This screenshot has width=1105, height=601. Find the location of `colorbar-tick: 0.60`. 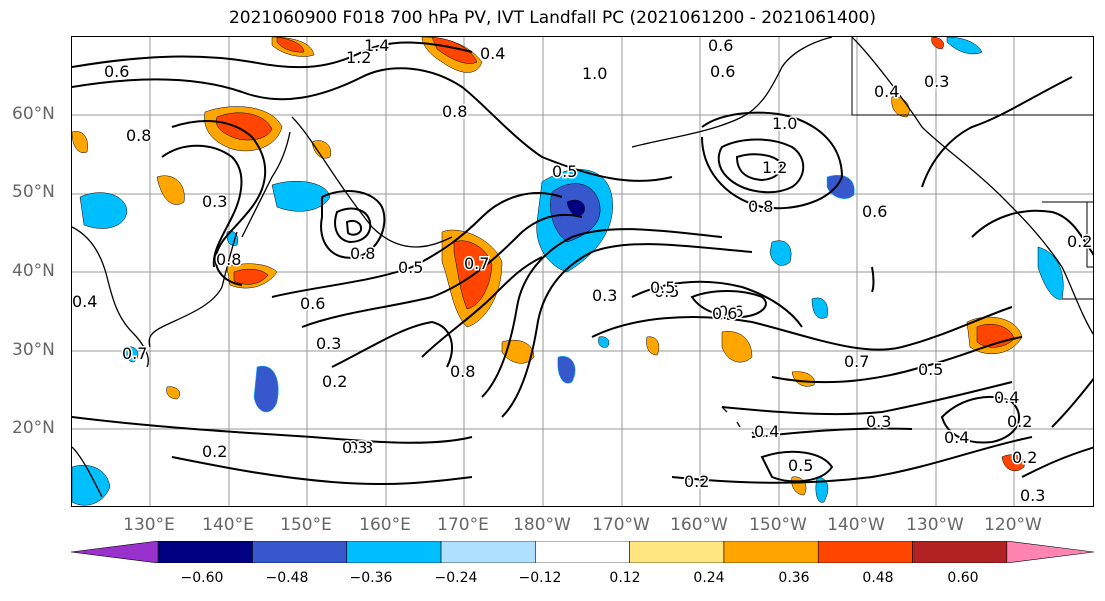

colorbar-tick: 0.60 is located at coordinates (963, 578).